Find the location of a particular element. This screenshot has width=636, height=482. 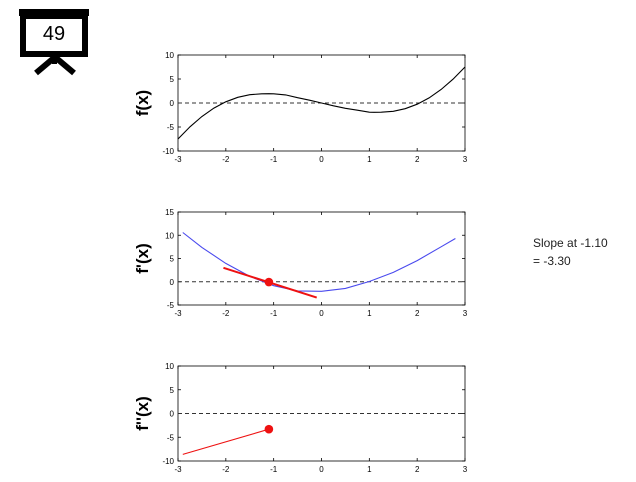

slide-number: 49 is located at coordinates (54, 33).